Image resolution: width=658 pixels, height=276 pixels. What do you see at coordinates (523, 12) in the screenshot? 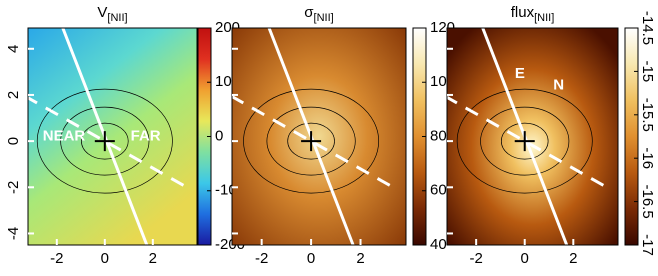
I see `title-main: flux` at bounding box center [523, 12].